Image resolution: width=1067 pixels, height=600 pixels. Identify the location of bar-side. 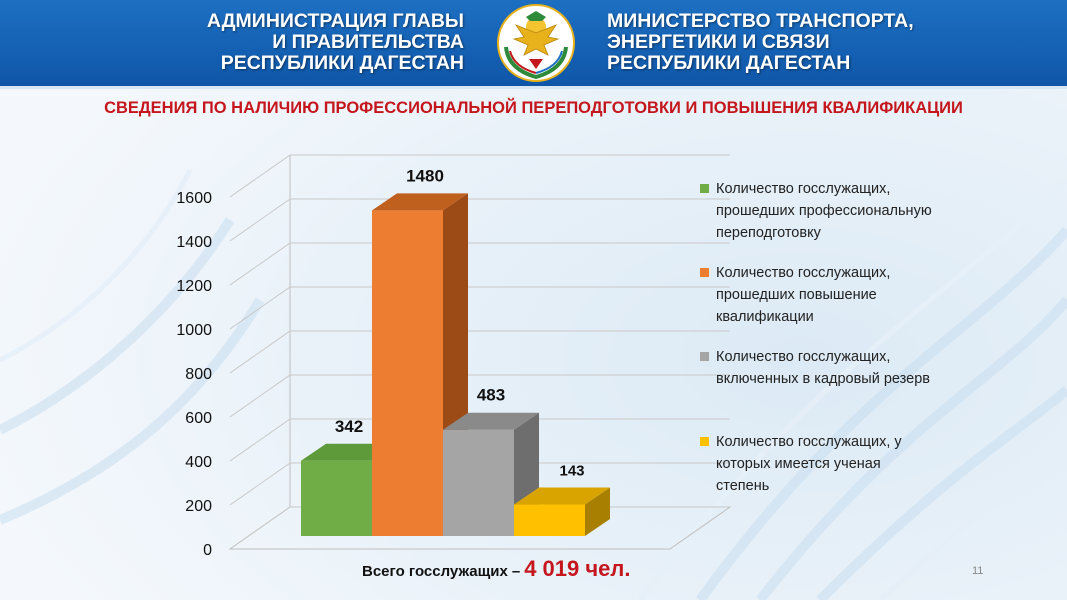
(597, 511).